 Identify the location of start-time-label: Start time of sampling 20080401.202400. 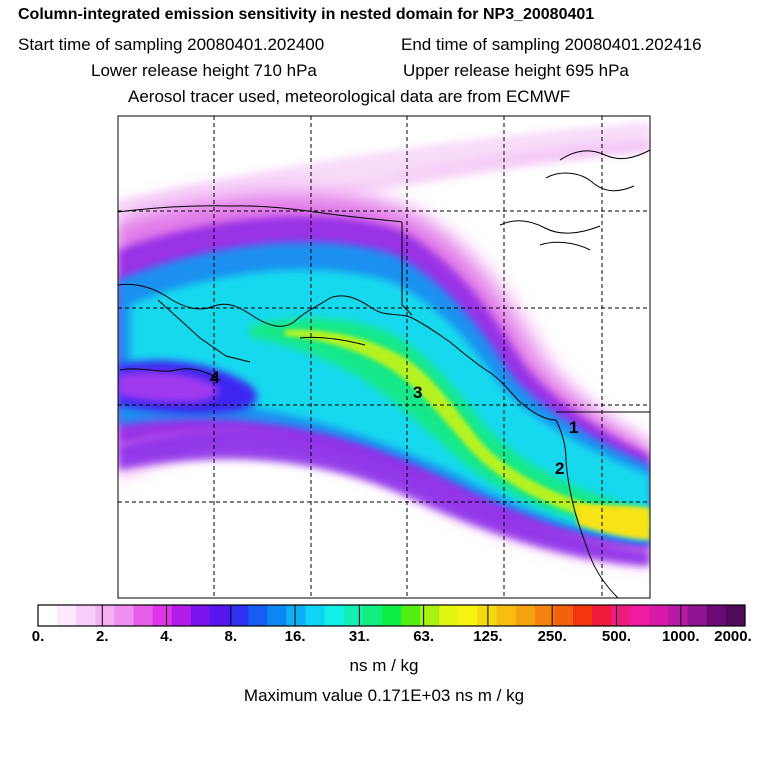
(171, 44).